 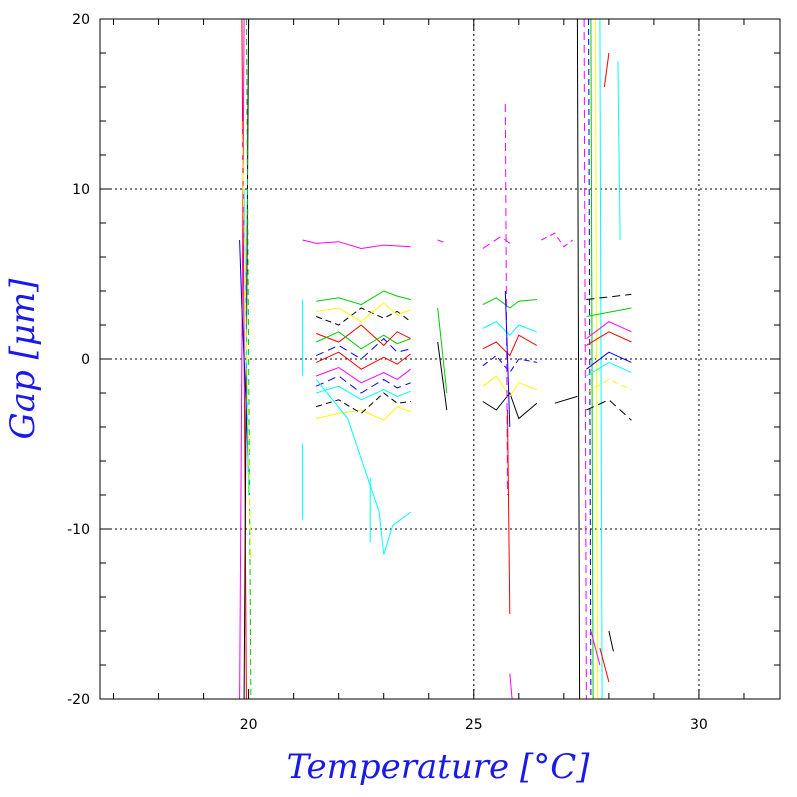 I want to click on x-tick-label: 25, so click(x=474, y=725).